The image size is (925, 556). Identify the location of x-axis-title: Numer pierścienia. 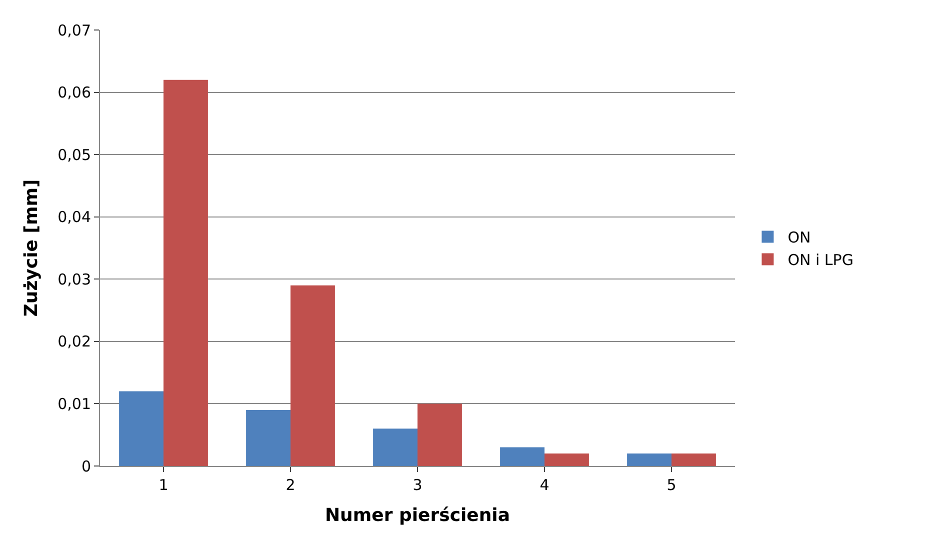
(417, 515).